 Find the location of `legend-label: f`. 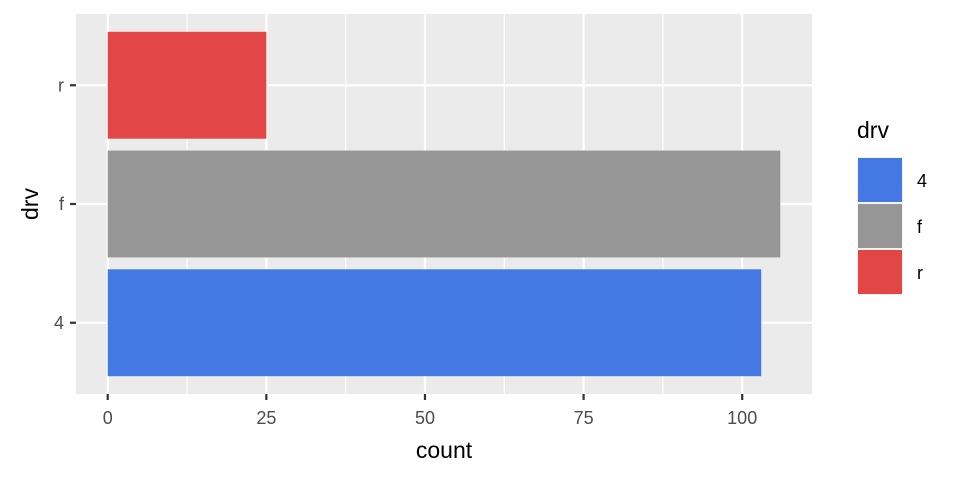

legend-label: f is located at coordinates (920, 227).